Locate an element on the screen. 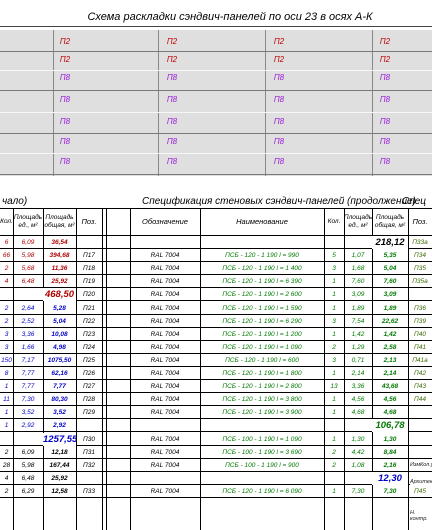  area-unit-cell: 1,08 is located at coordinates (358, 465).